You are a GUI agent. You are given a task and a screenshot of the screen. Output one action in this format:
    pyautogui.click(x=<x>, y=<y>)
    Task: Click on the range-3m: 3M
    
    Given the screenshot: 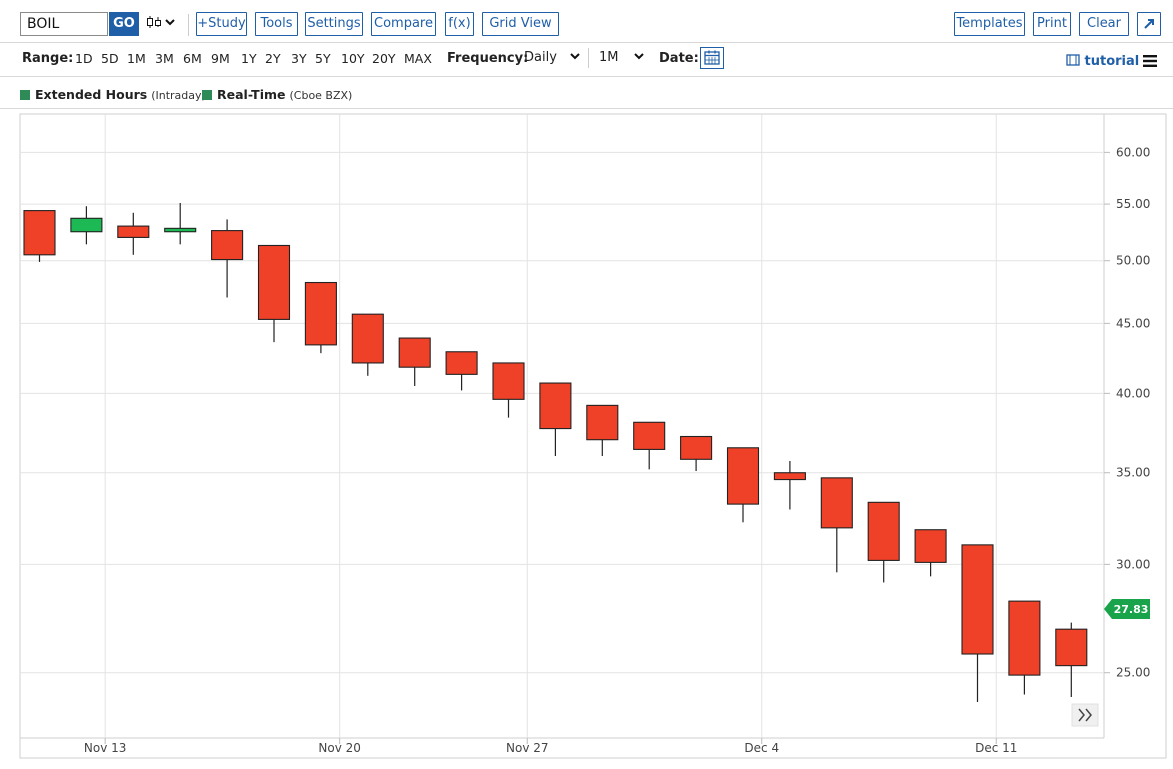 What is the action you would take?
    pyautogui.click(x=164, y=58)
    